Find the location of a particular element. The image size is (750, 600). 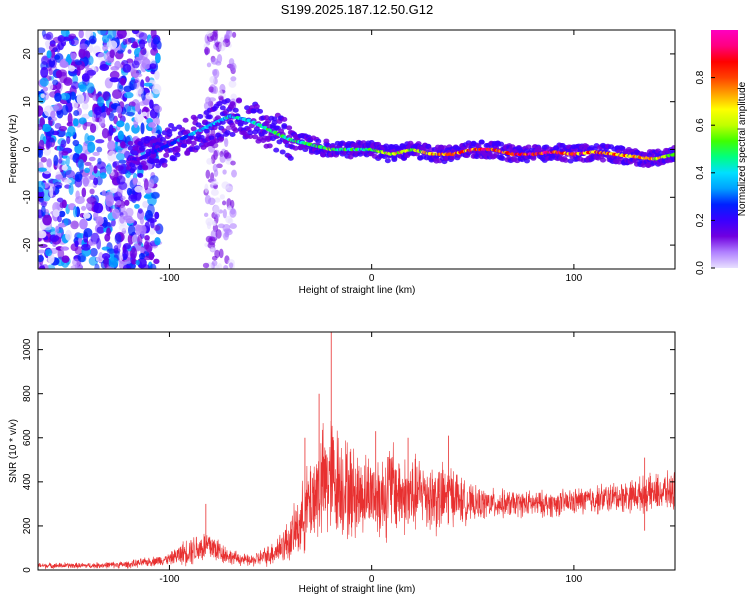

bottom-y-tick-label: 0 is located at coordinates (27, 570).